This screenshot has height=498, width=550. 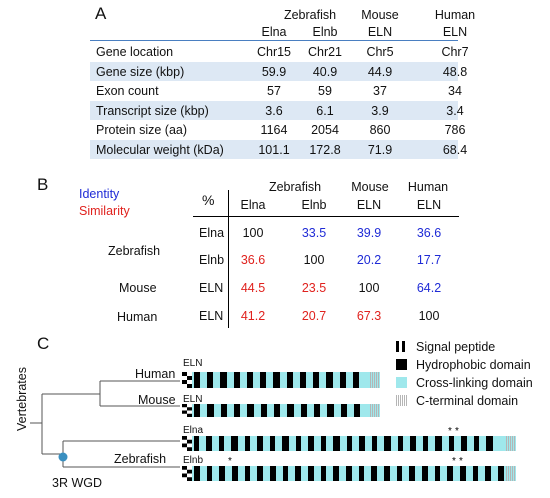 What do you see at coordinates (274, 40) in the screenshot?
I see `a-header-rule` at bounding box center [274, 40].